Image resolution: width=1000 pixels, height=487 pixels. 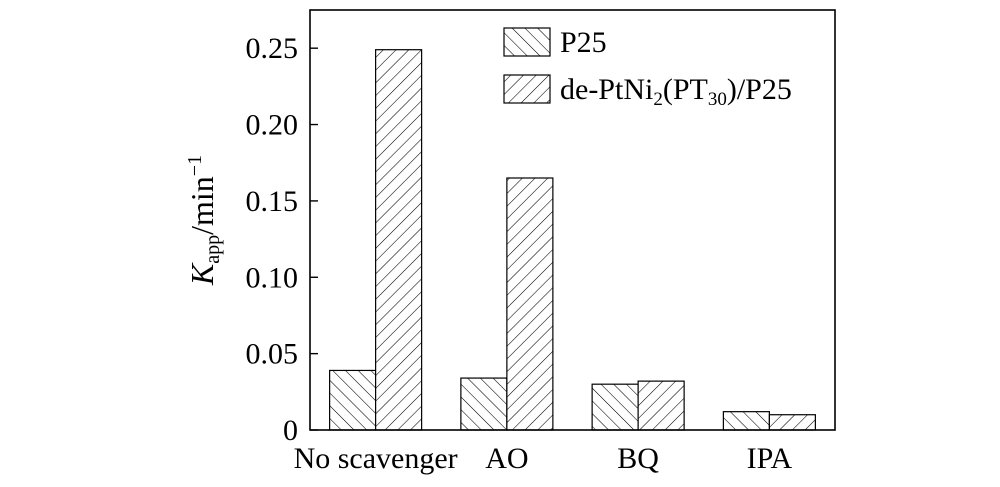 I want to click on legend-label-part: (PT, so click(x=685, y=89).